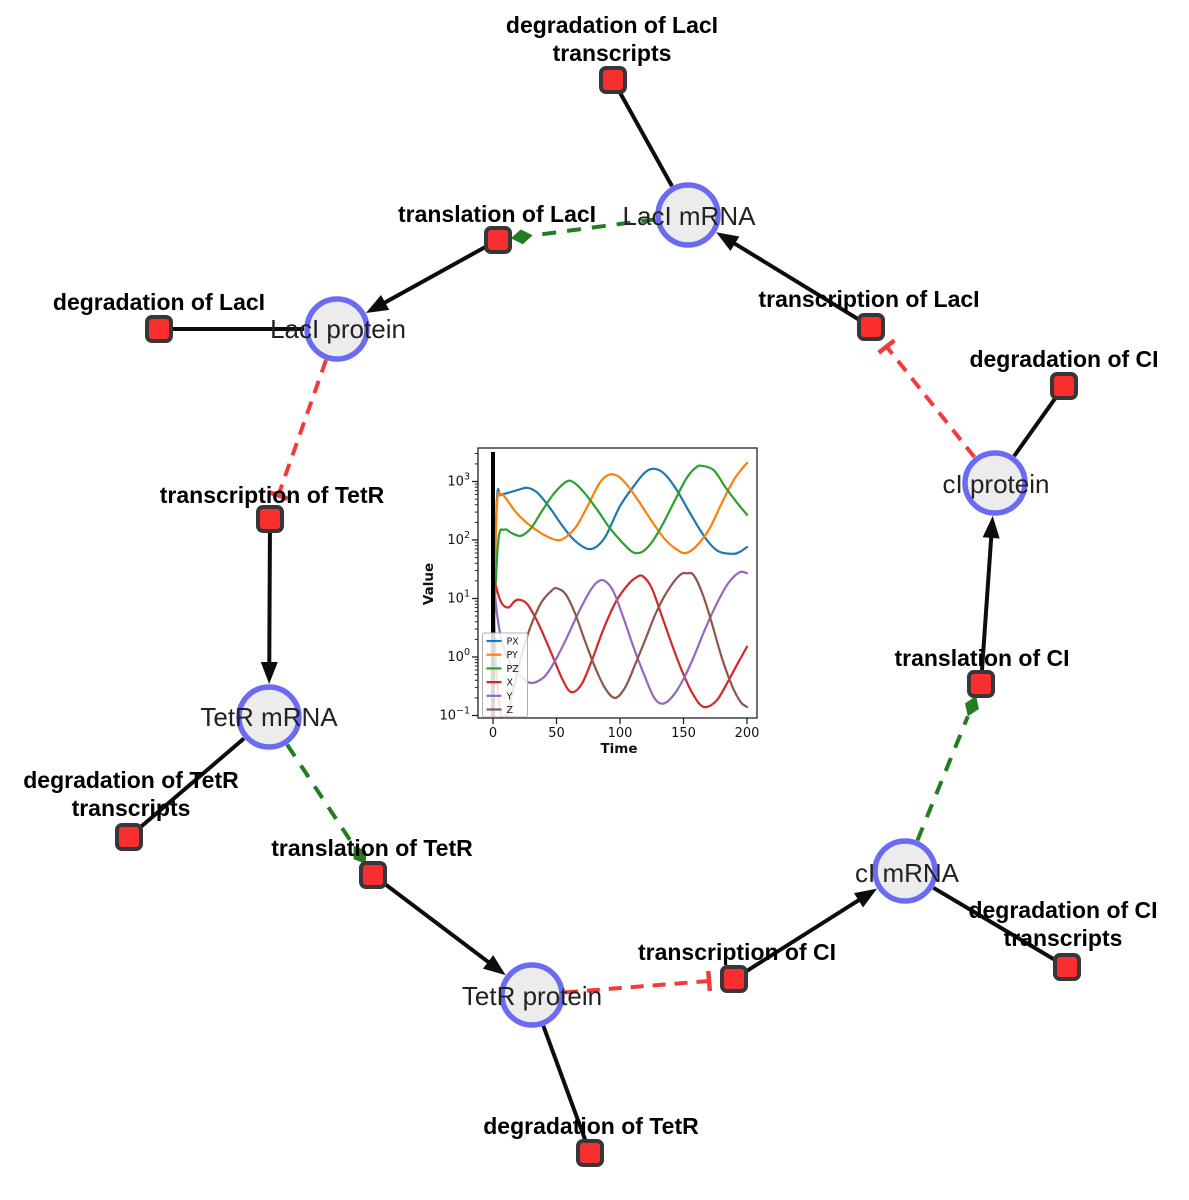 Image resolution: width=1189 pixels, height=1200 pixels. I want to click on reaction-node-transl_laci, so click(498, 240).